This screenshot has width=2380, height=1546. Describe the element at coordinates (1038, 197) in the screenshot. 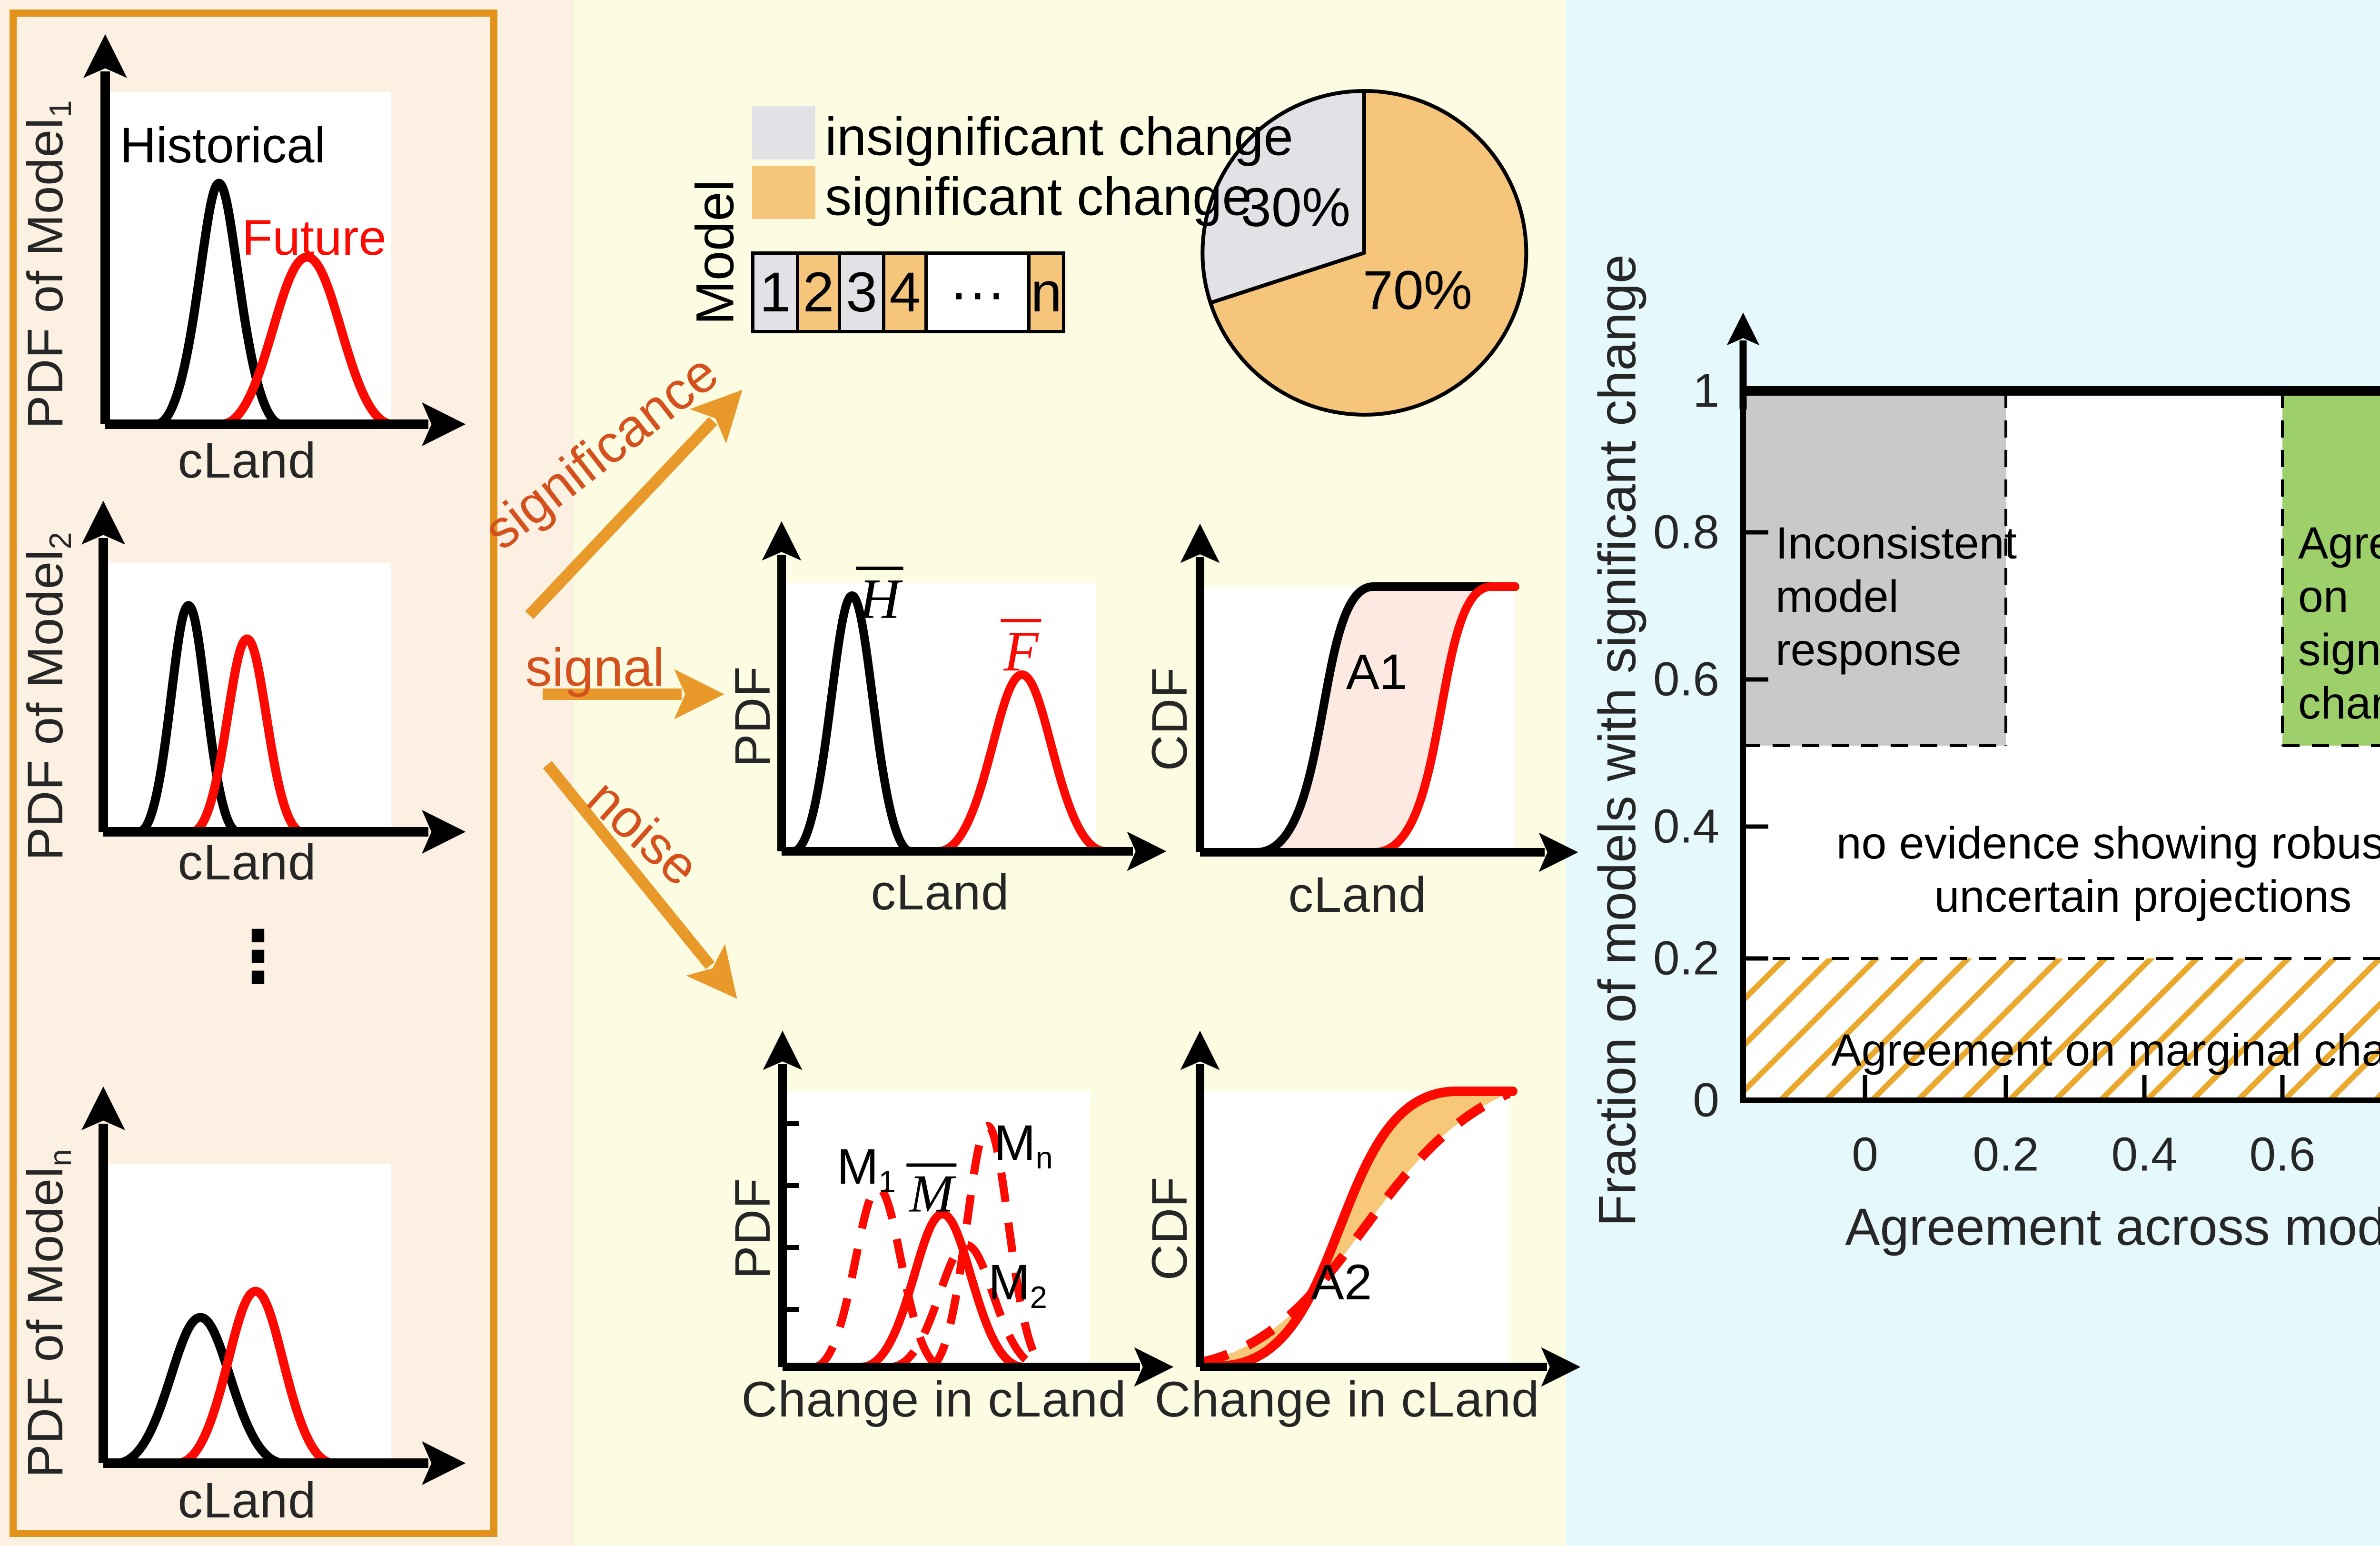

I see `legend-label-significant: significant change` at that location.